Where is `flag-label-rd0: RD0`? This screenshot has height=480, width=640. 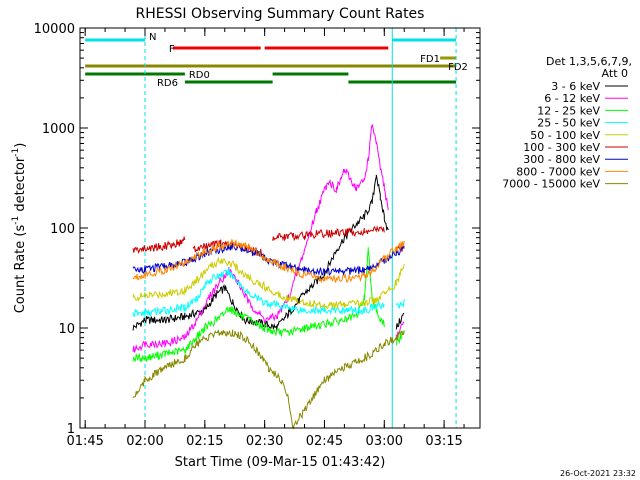 flag-label-rd0: RD0 is located at coordinates (199, 75).